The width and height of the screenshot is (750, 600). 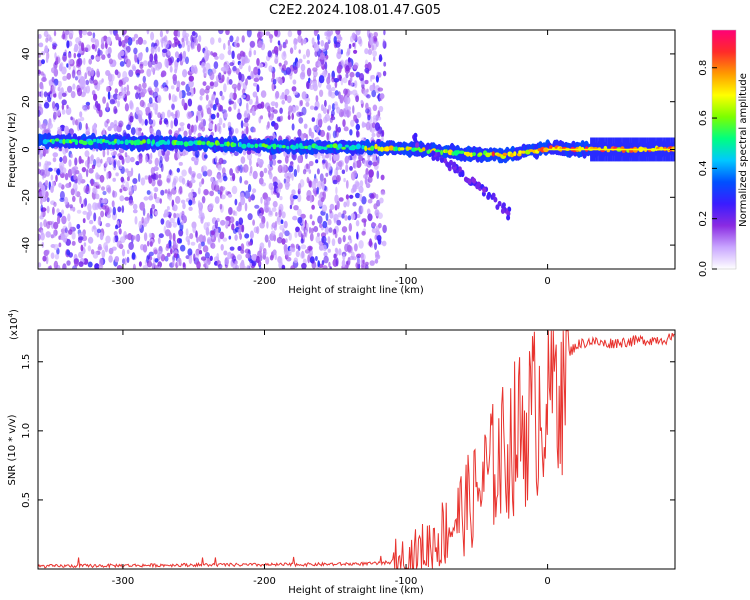 What do you see at coordinates (707, 168) in the screenshot?
I see `colorbar-ticks: 0.0 0.2 0.4 0.6 0.8` at bounding box center [707, 168].